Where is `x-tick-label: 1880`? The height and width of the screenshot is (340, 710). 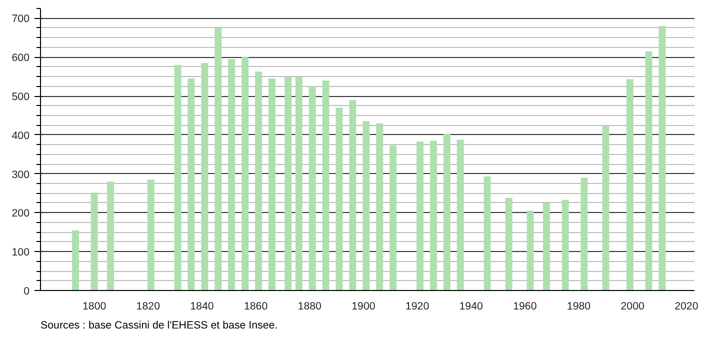 x-tick-label: 1880 is located at coordinates (310, 306).